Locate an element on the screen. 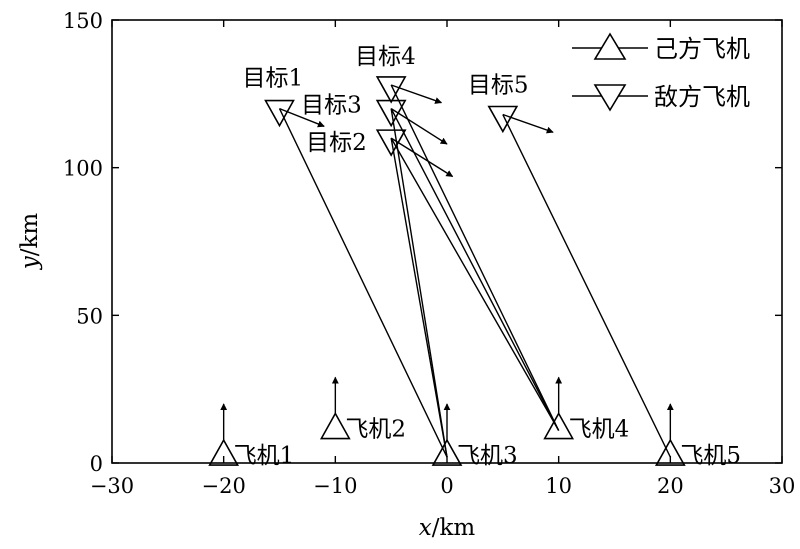 The height and width of the screenshot is (549, 800). x-tick-label: 20 is located at coordinates (670, 486).